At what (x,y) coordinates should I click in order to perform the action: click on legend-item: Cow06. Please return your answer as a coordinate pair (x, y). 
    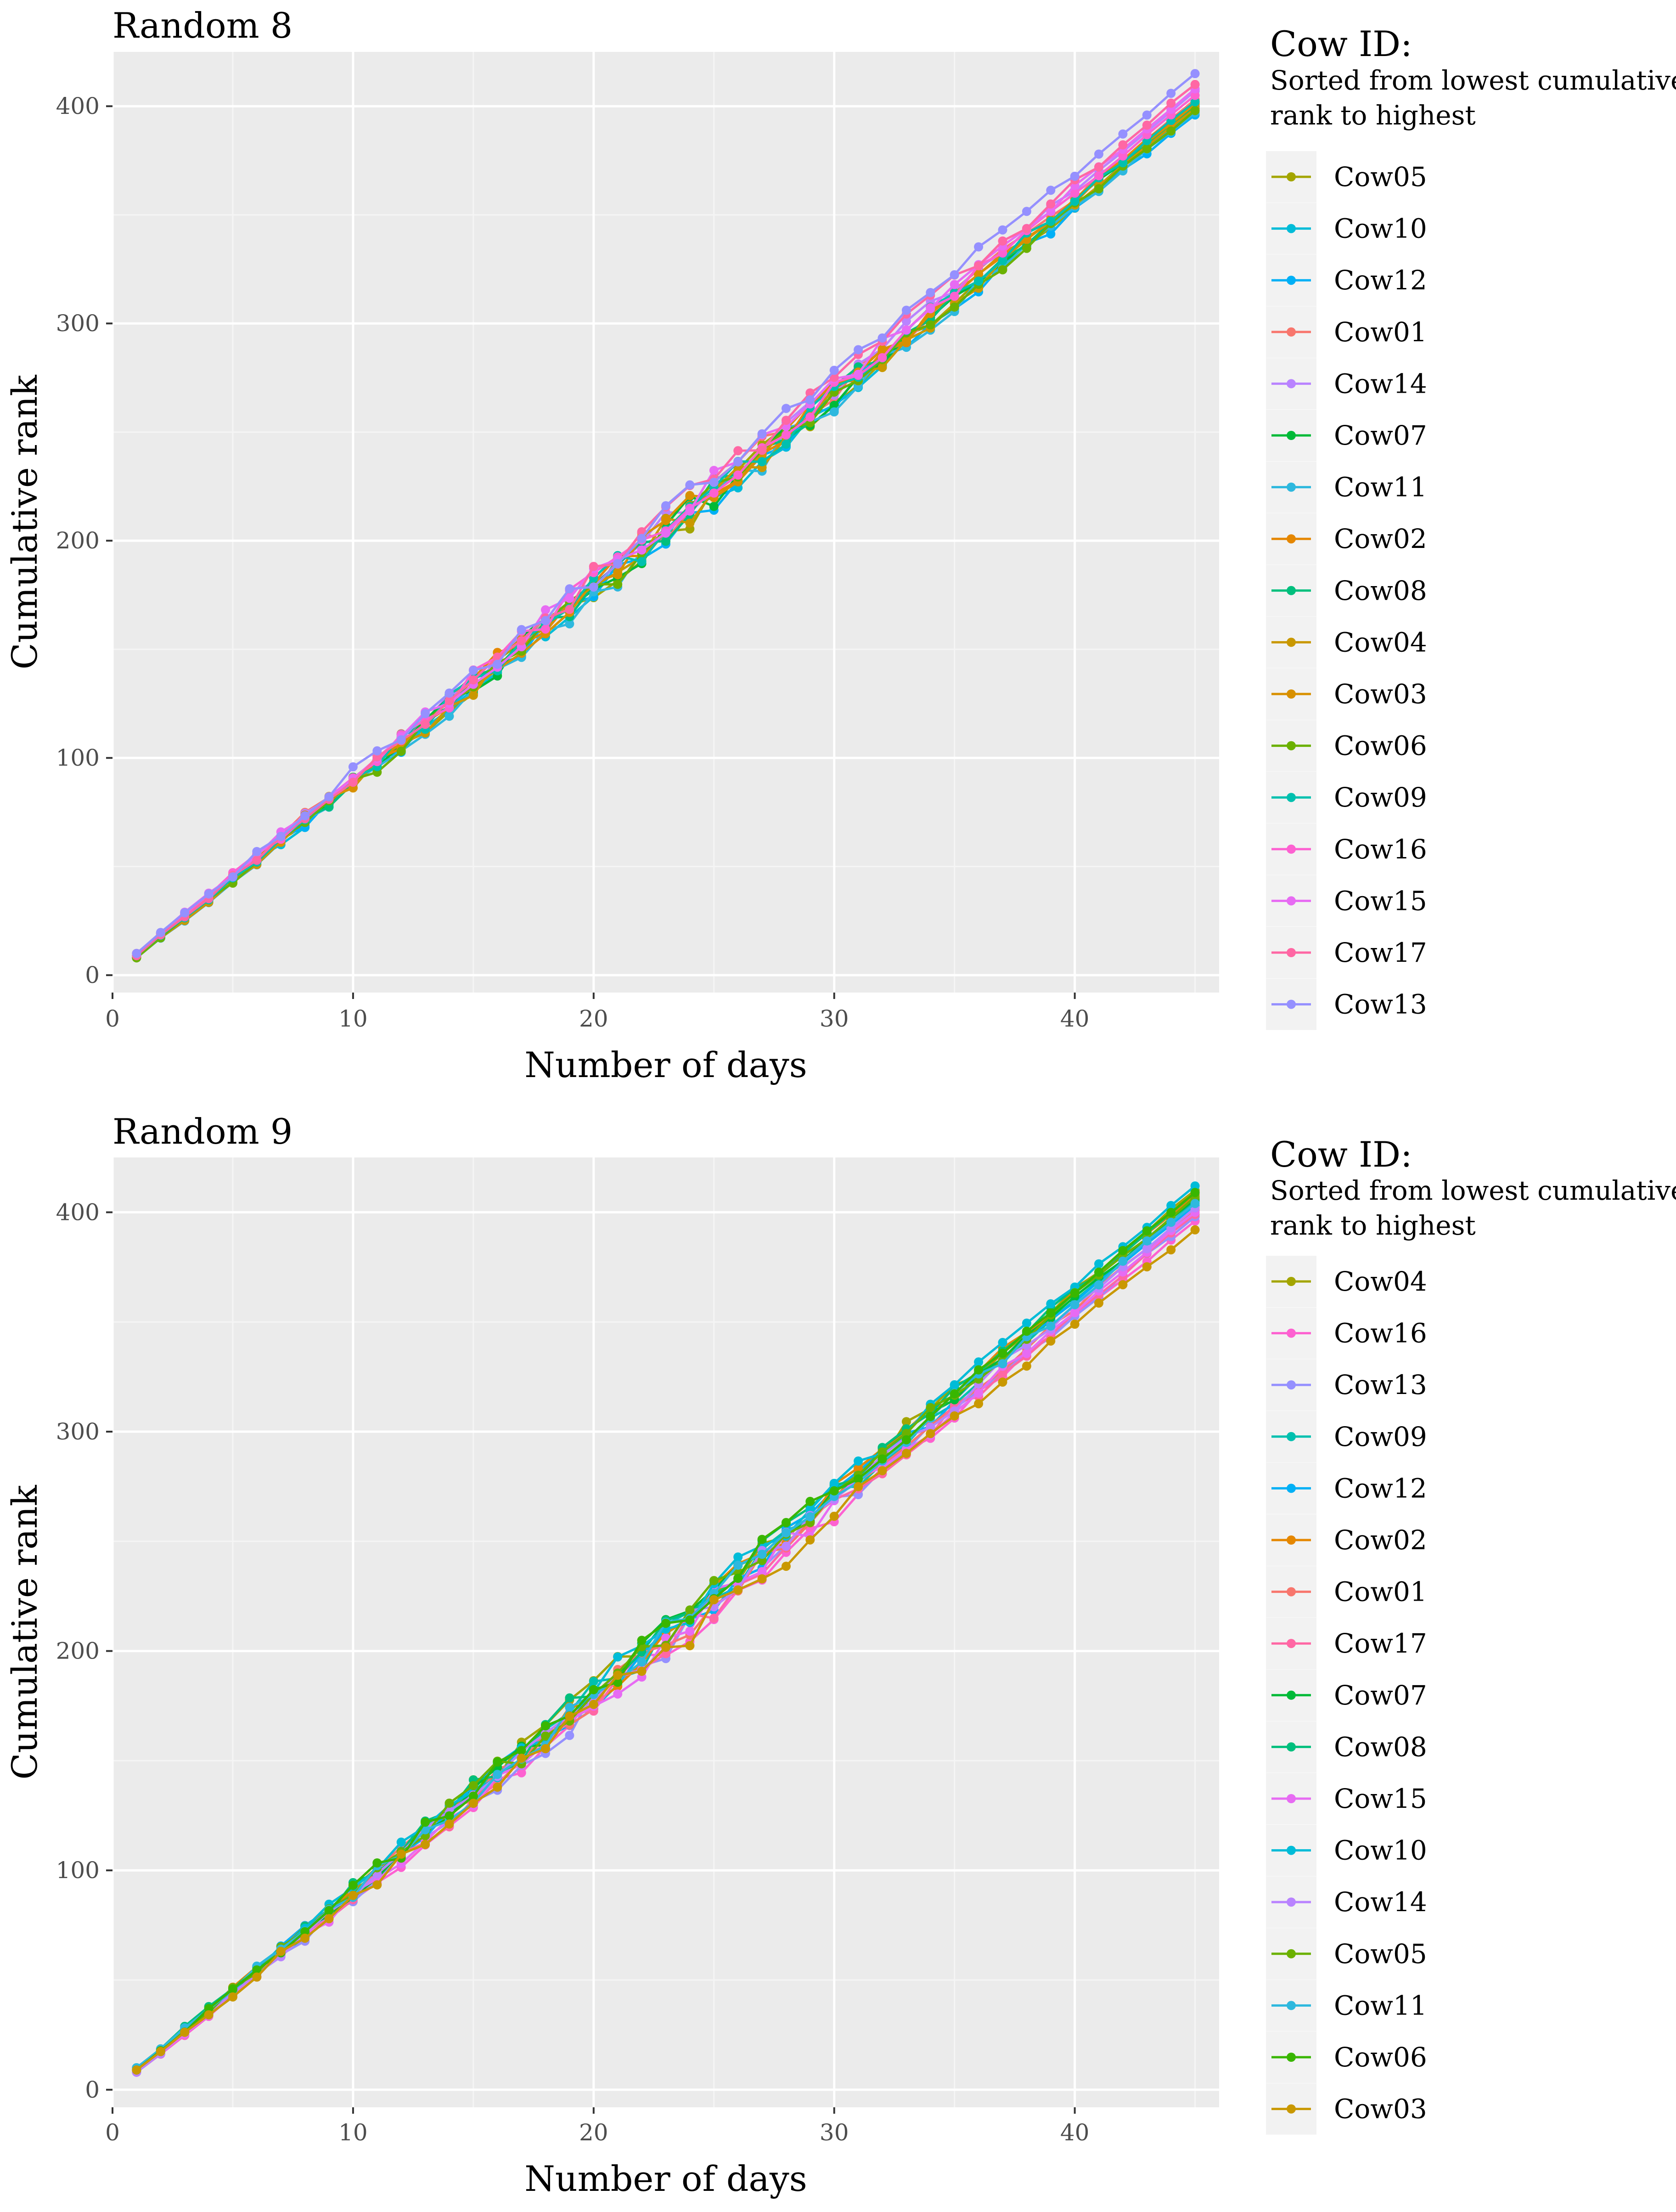
    Looking at the image, I should click on (1346, 746).